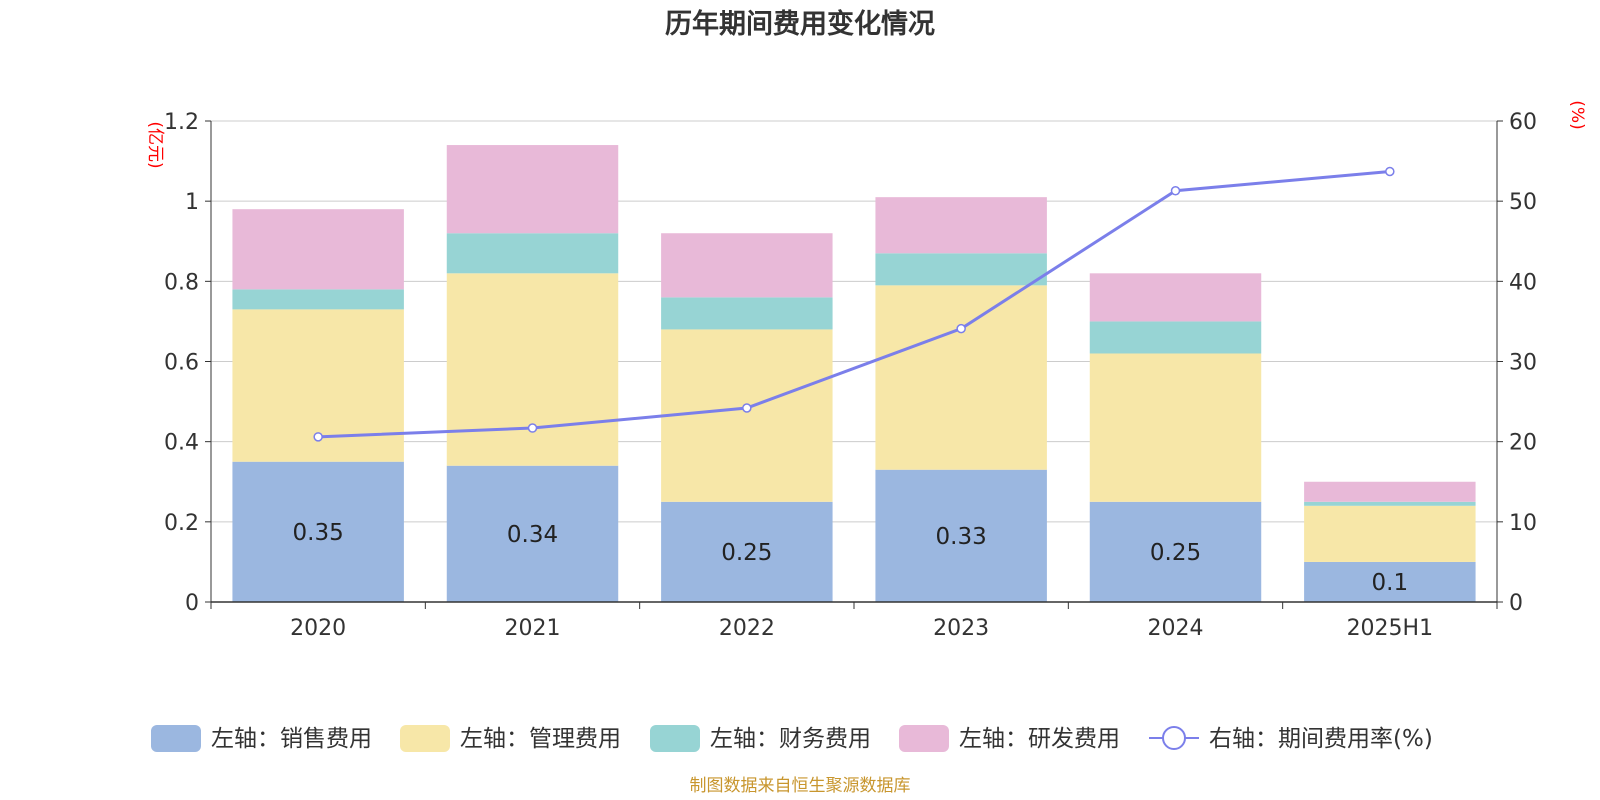 The height and width of the screenshot is (800, 1600). Describe the element at coordinates (1174, 738) in the screenshot. I see `legend-marker` at that location.